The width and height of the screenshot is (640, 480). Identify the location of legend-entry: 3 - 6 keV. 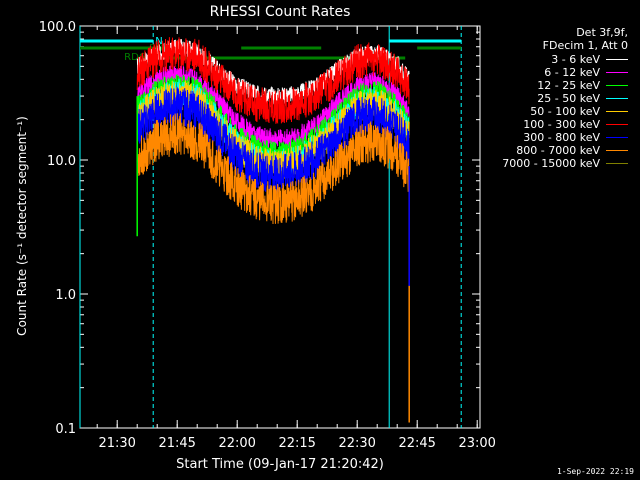
(589, 59).